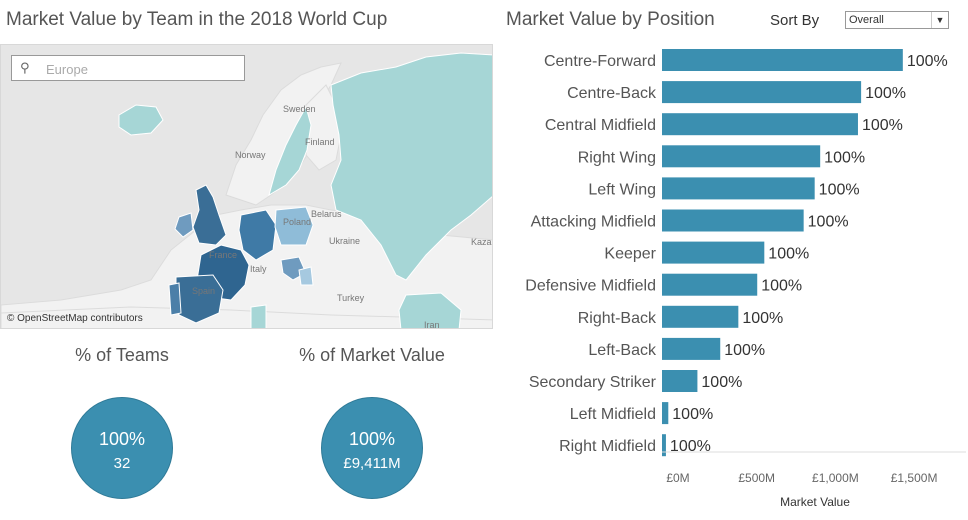 The width and height of the screenshot is (968, 520). I want to click on kpi-teams-value: 32, so click(122, 463).